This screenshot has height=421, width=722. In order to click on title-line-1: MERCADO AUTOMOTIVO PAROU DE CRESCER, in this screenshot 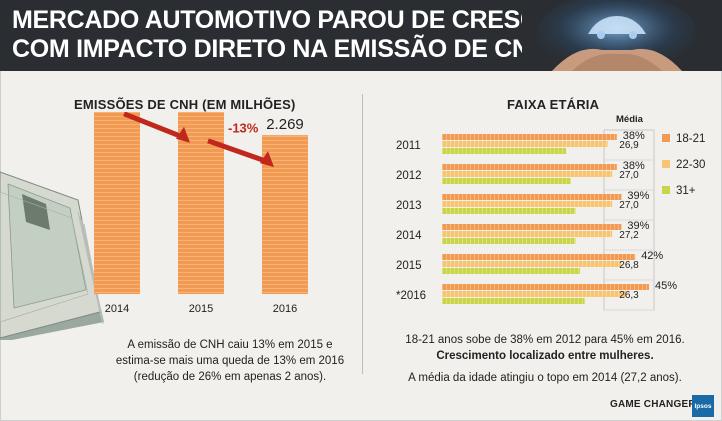, I will do `click(295, 20)`.